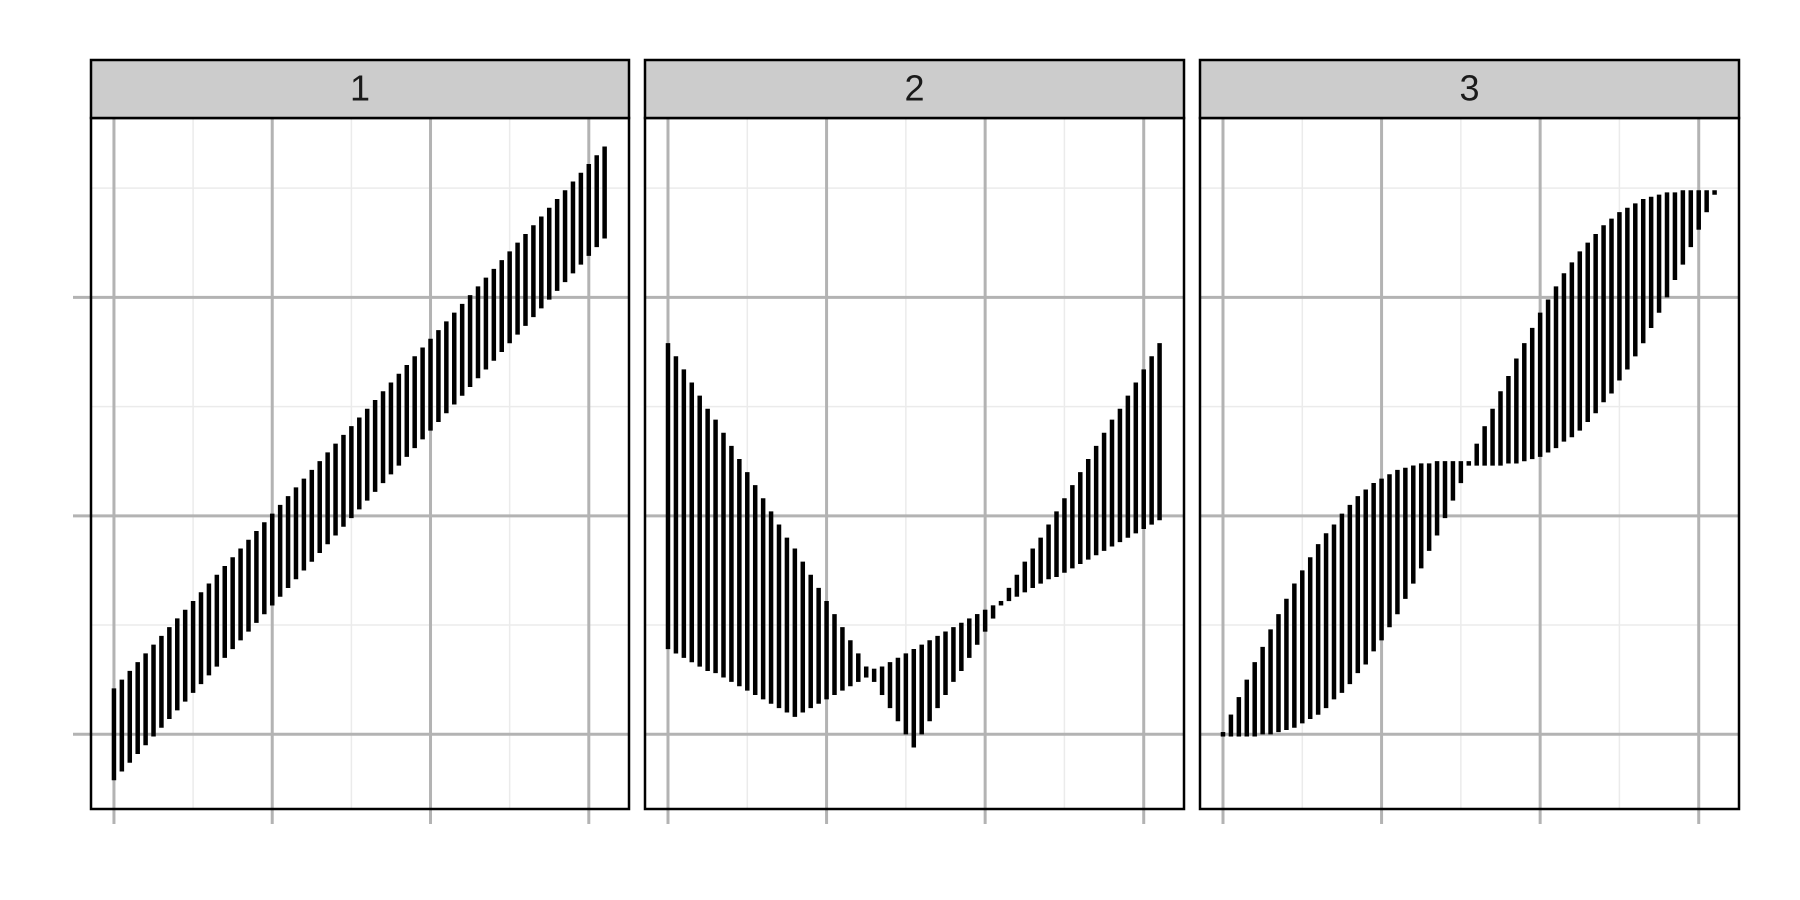 This screenshot has width=1800, height=900. I want to click on facet-label: 2, so click(914, 88).